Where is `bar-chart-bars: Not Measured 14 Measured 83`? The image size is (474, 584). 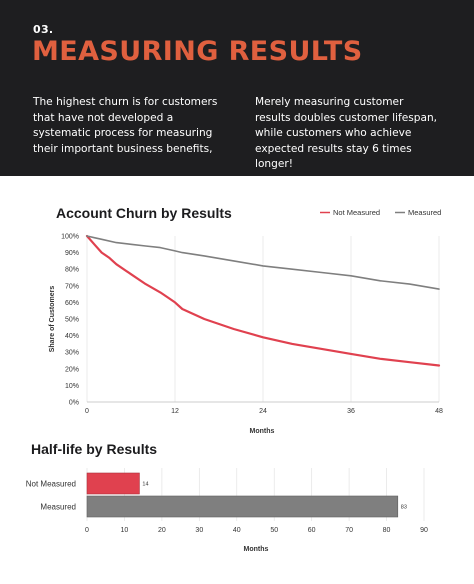
bar-chart-bars: Not Measured 14 Measured 83 is located at coordinates (216, 495).